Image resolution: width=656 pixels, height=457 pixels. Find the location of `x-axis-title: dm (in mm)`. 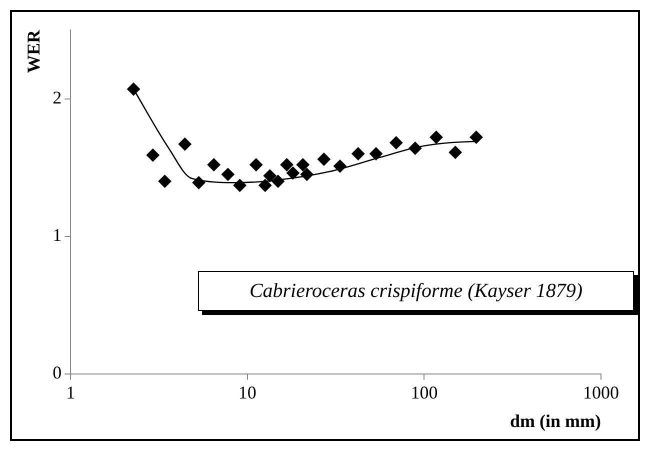

x-axis-title: dm (in mm) is located at coordinates (555, 420).